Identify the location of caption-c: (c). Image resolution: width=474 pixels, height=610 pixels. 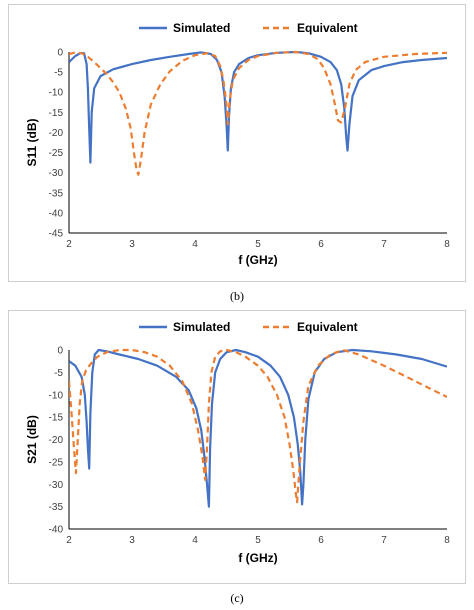
(237, 598).